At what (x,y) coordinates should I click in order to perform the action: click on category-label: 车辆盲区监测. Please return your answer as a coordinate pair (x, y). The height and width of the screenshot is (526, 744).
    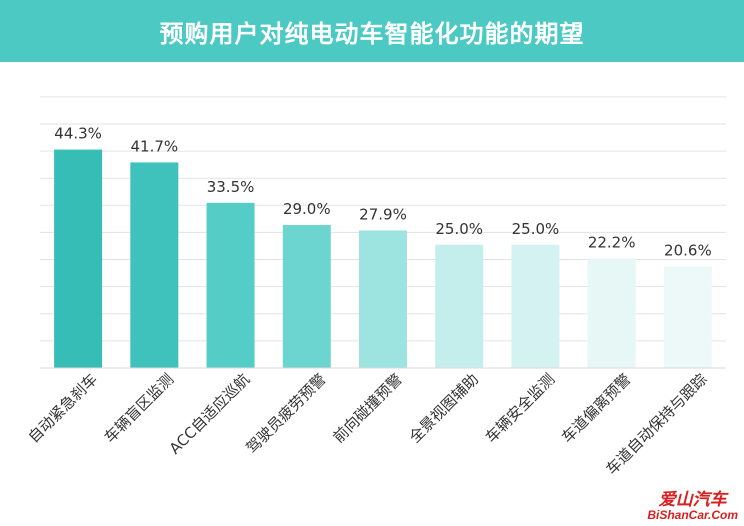
    Looking at the image, I should click on (139, 408).